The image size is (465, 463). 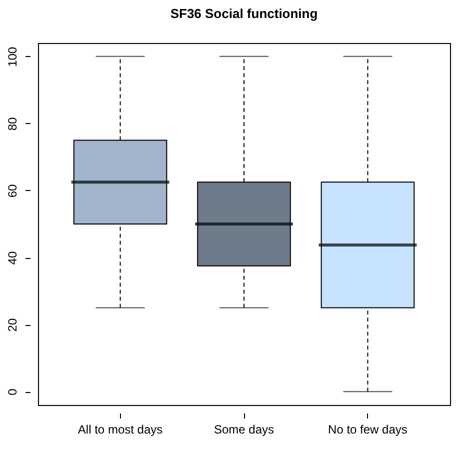 What do you see at coordinates (13, 56) in the screenshot?
I see `y-tick-label: 100` at bounding box center [13, 56].